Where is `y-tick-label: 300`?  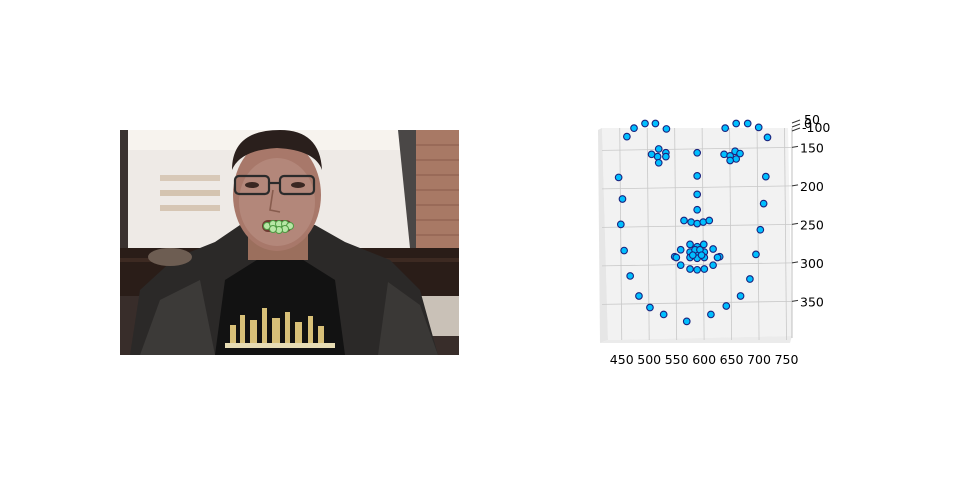
y-tick-label: 300 is located at coordinates (812, 263).